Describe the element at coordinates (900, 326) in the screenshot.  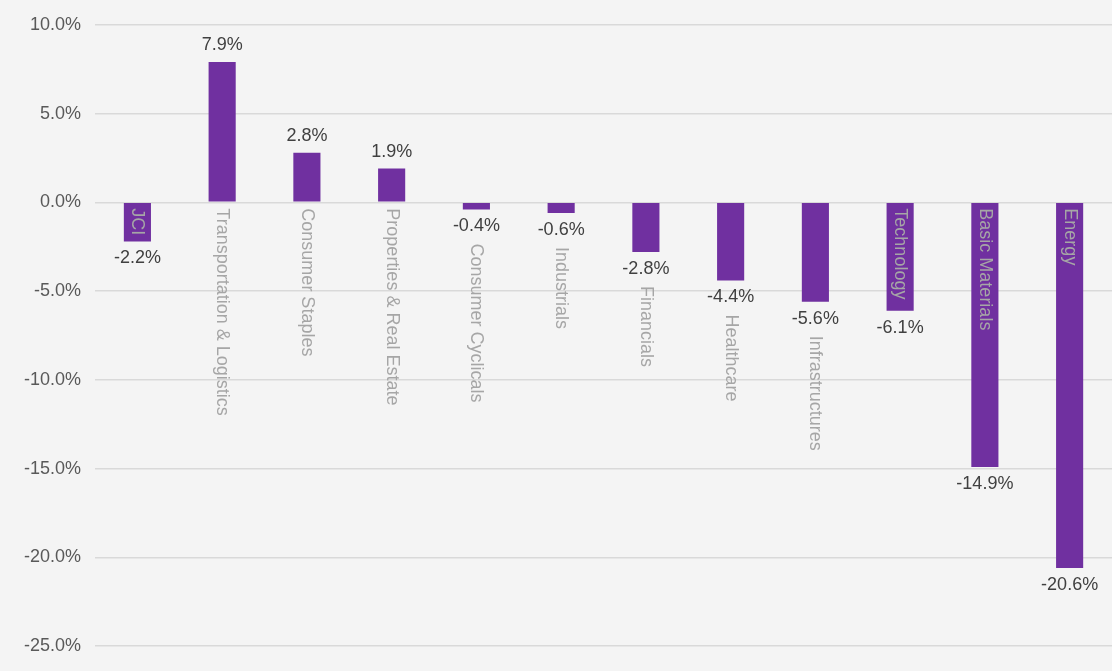
I see `data-label: -6.1%` at that location.